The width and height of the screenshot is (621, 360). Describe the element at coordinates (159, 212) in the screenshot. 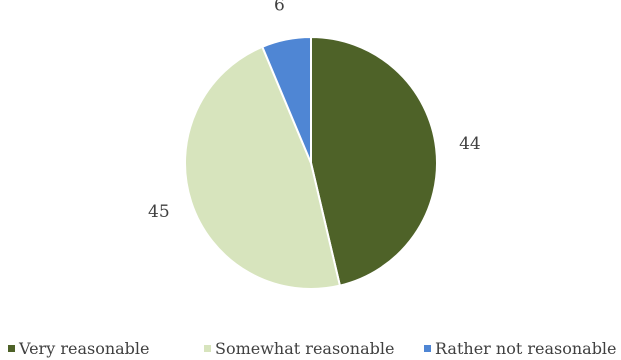

I see `data-label-somewhat-reasonable: 45` at that location.